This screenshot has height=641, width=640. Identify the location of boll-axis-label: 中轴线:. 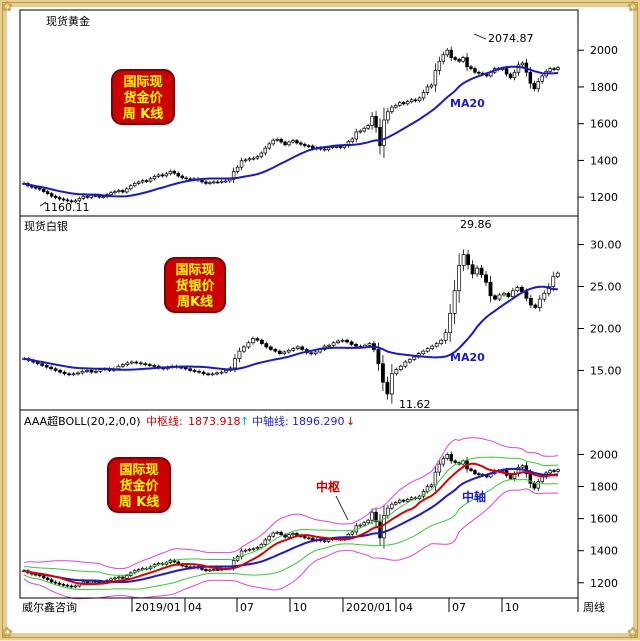
(270, 421).